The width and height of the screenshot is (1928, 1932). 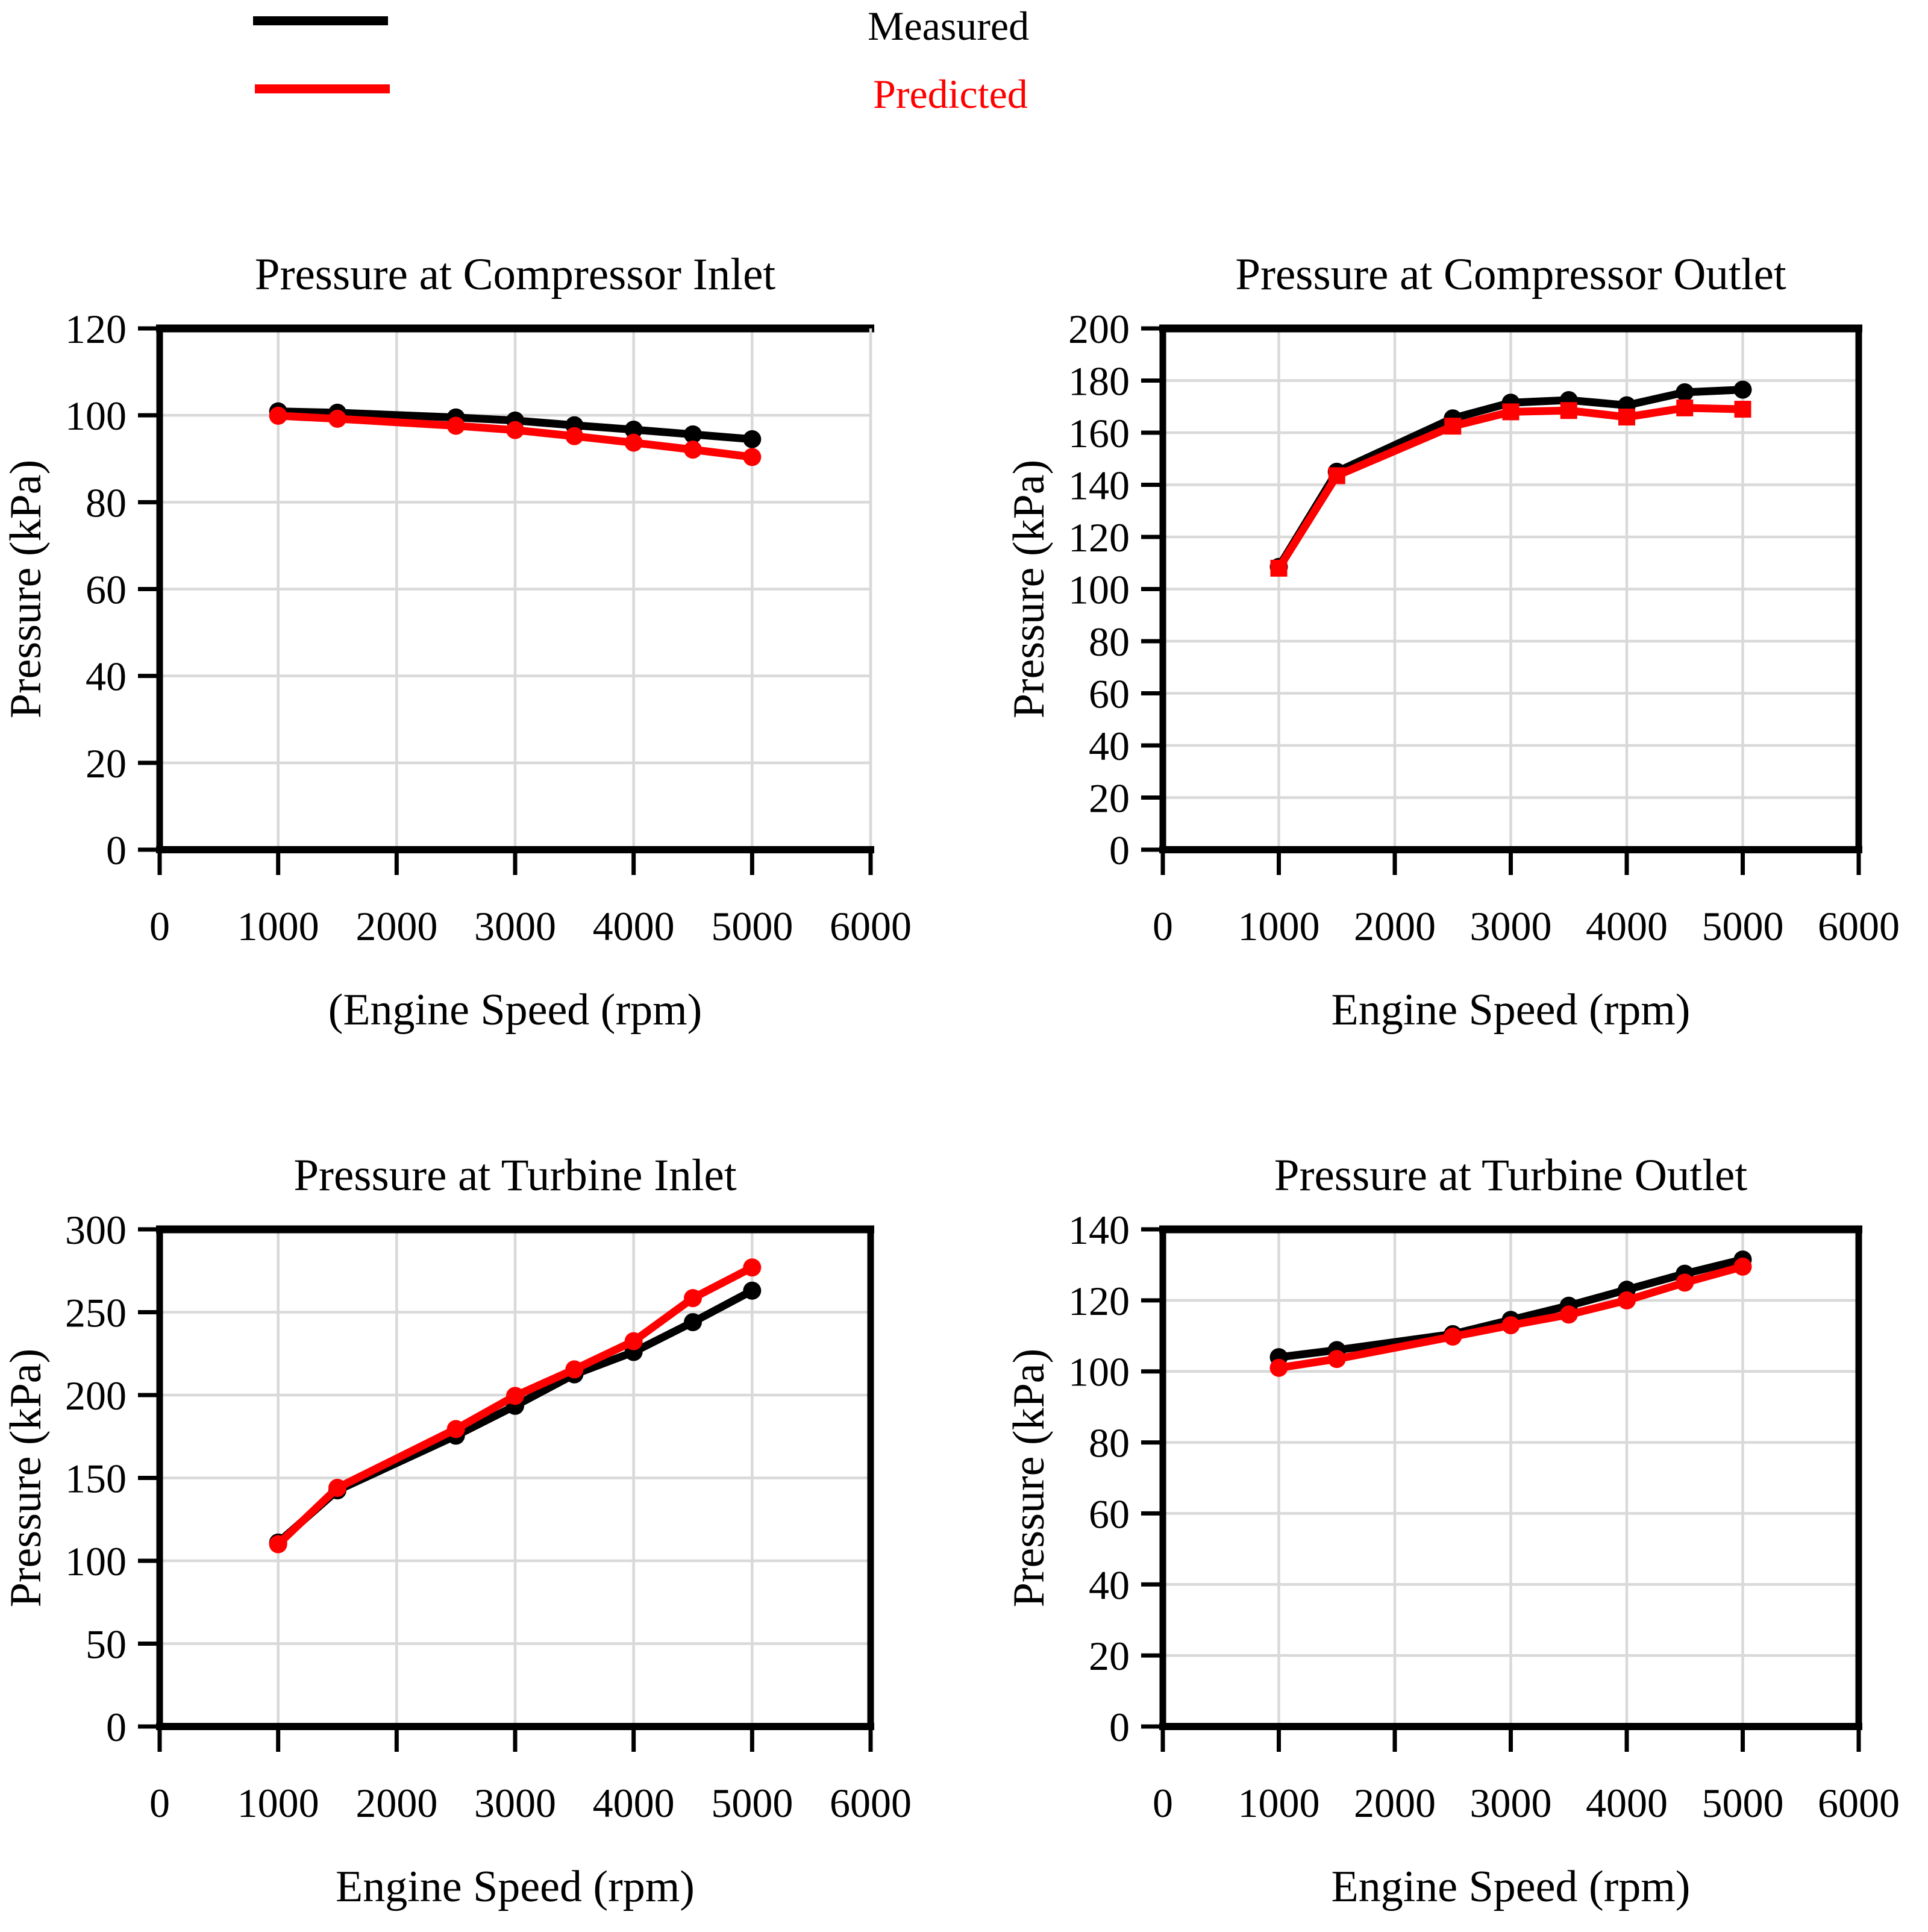 I want to click on y-tick-labels: 0 20 40 60 80 100 120 140 160 180 200, so click(x=1099, y=589).